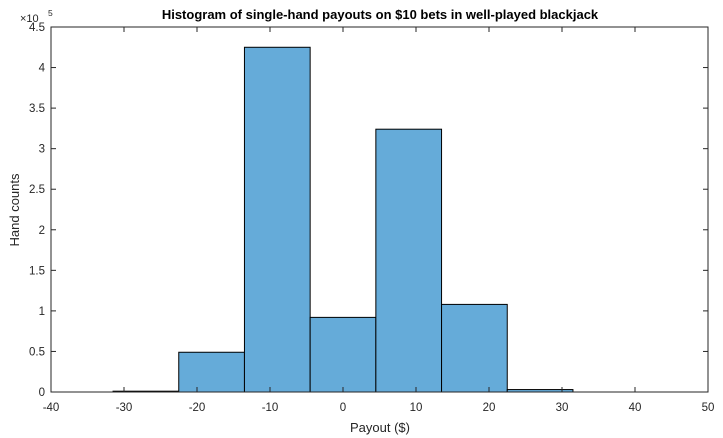 The image size is (723, 438). Describe the element at coordinates (42, 312) in the screenshot. I see `y-tick-label: 1` at that location.